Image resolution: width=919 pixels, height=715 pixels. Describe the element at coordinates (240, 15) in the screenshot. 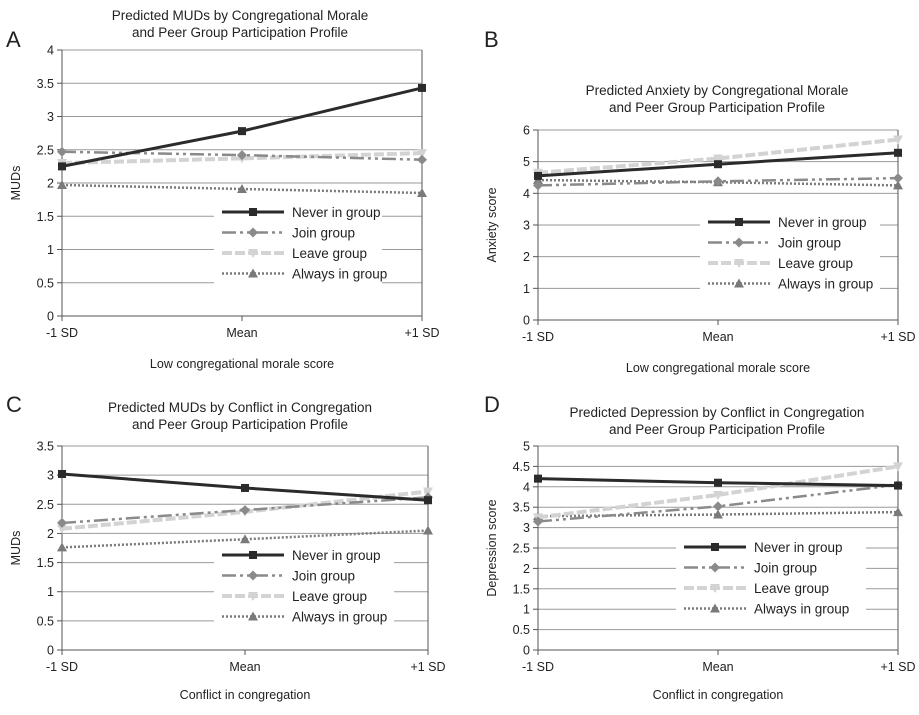

I see `chart-title: Predicted MUDs by Congregational Morale` at that location.